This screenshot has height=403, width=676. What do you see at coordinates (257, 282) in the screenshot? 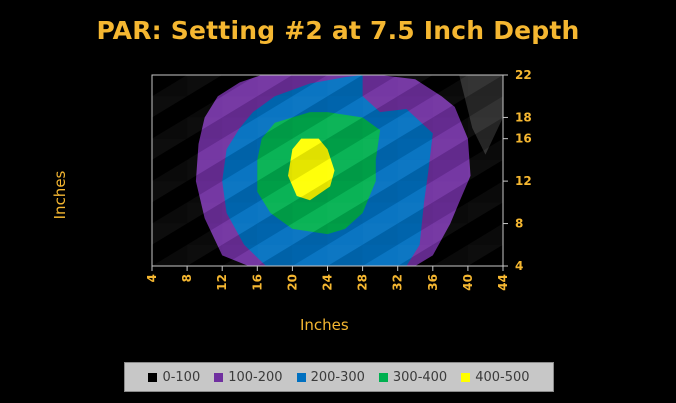
I see `x-tick-label: 16` at bounding box center [257, 282].